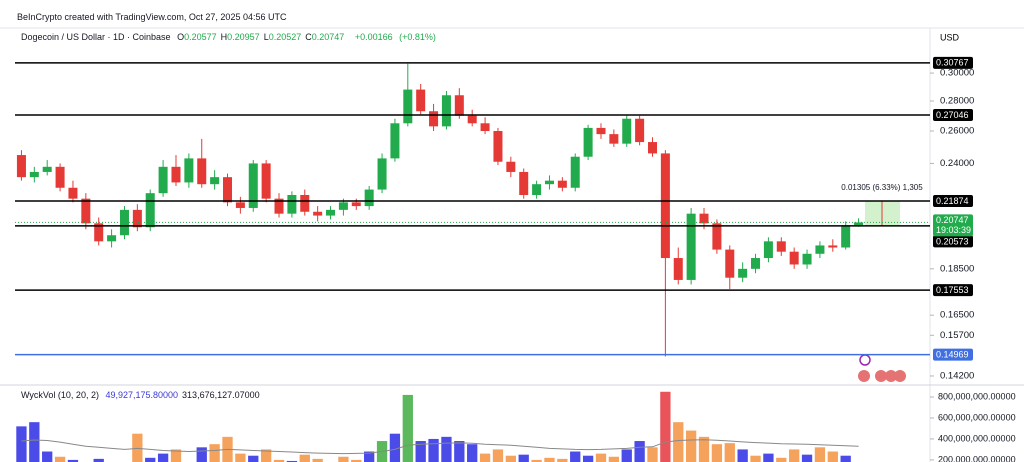 This screenshot has width=1024, height=462. What do you see at coordinates (952, 201) in the screenshot?
I see `level-price-label: 0.21874` at bounding box center [952, 201].